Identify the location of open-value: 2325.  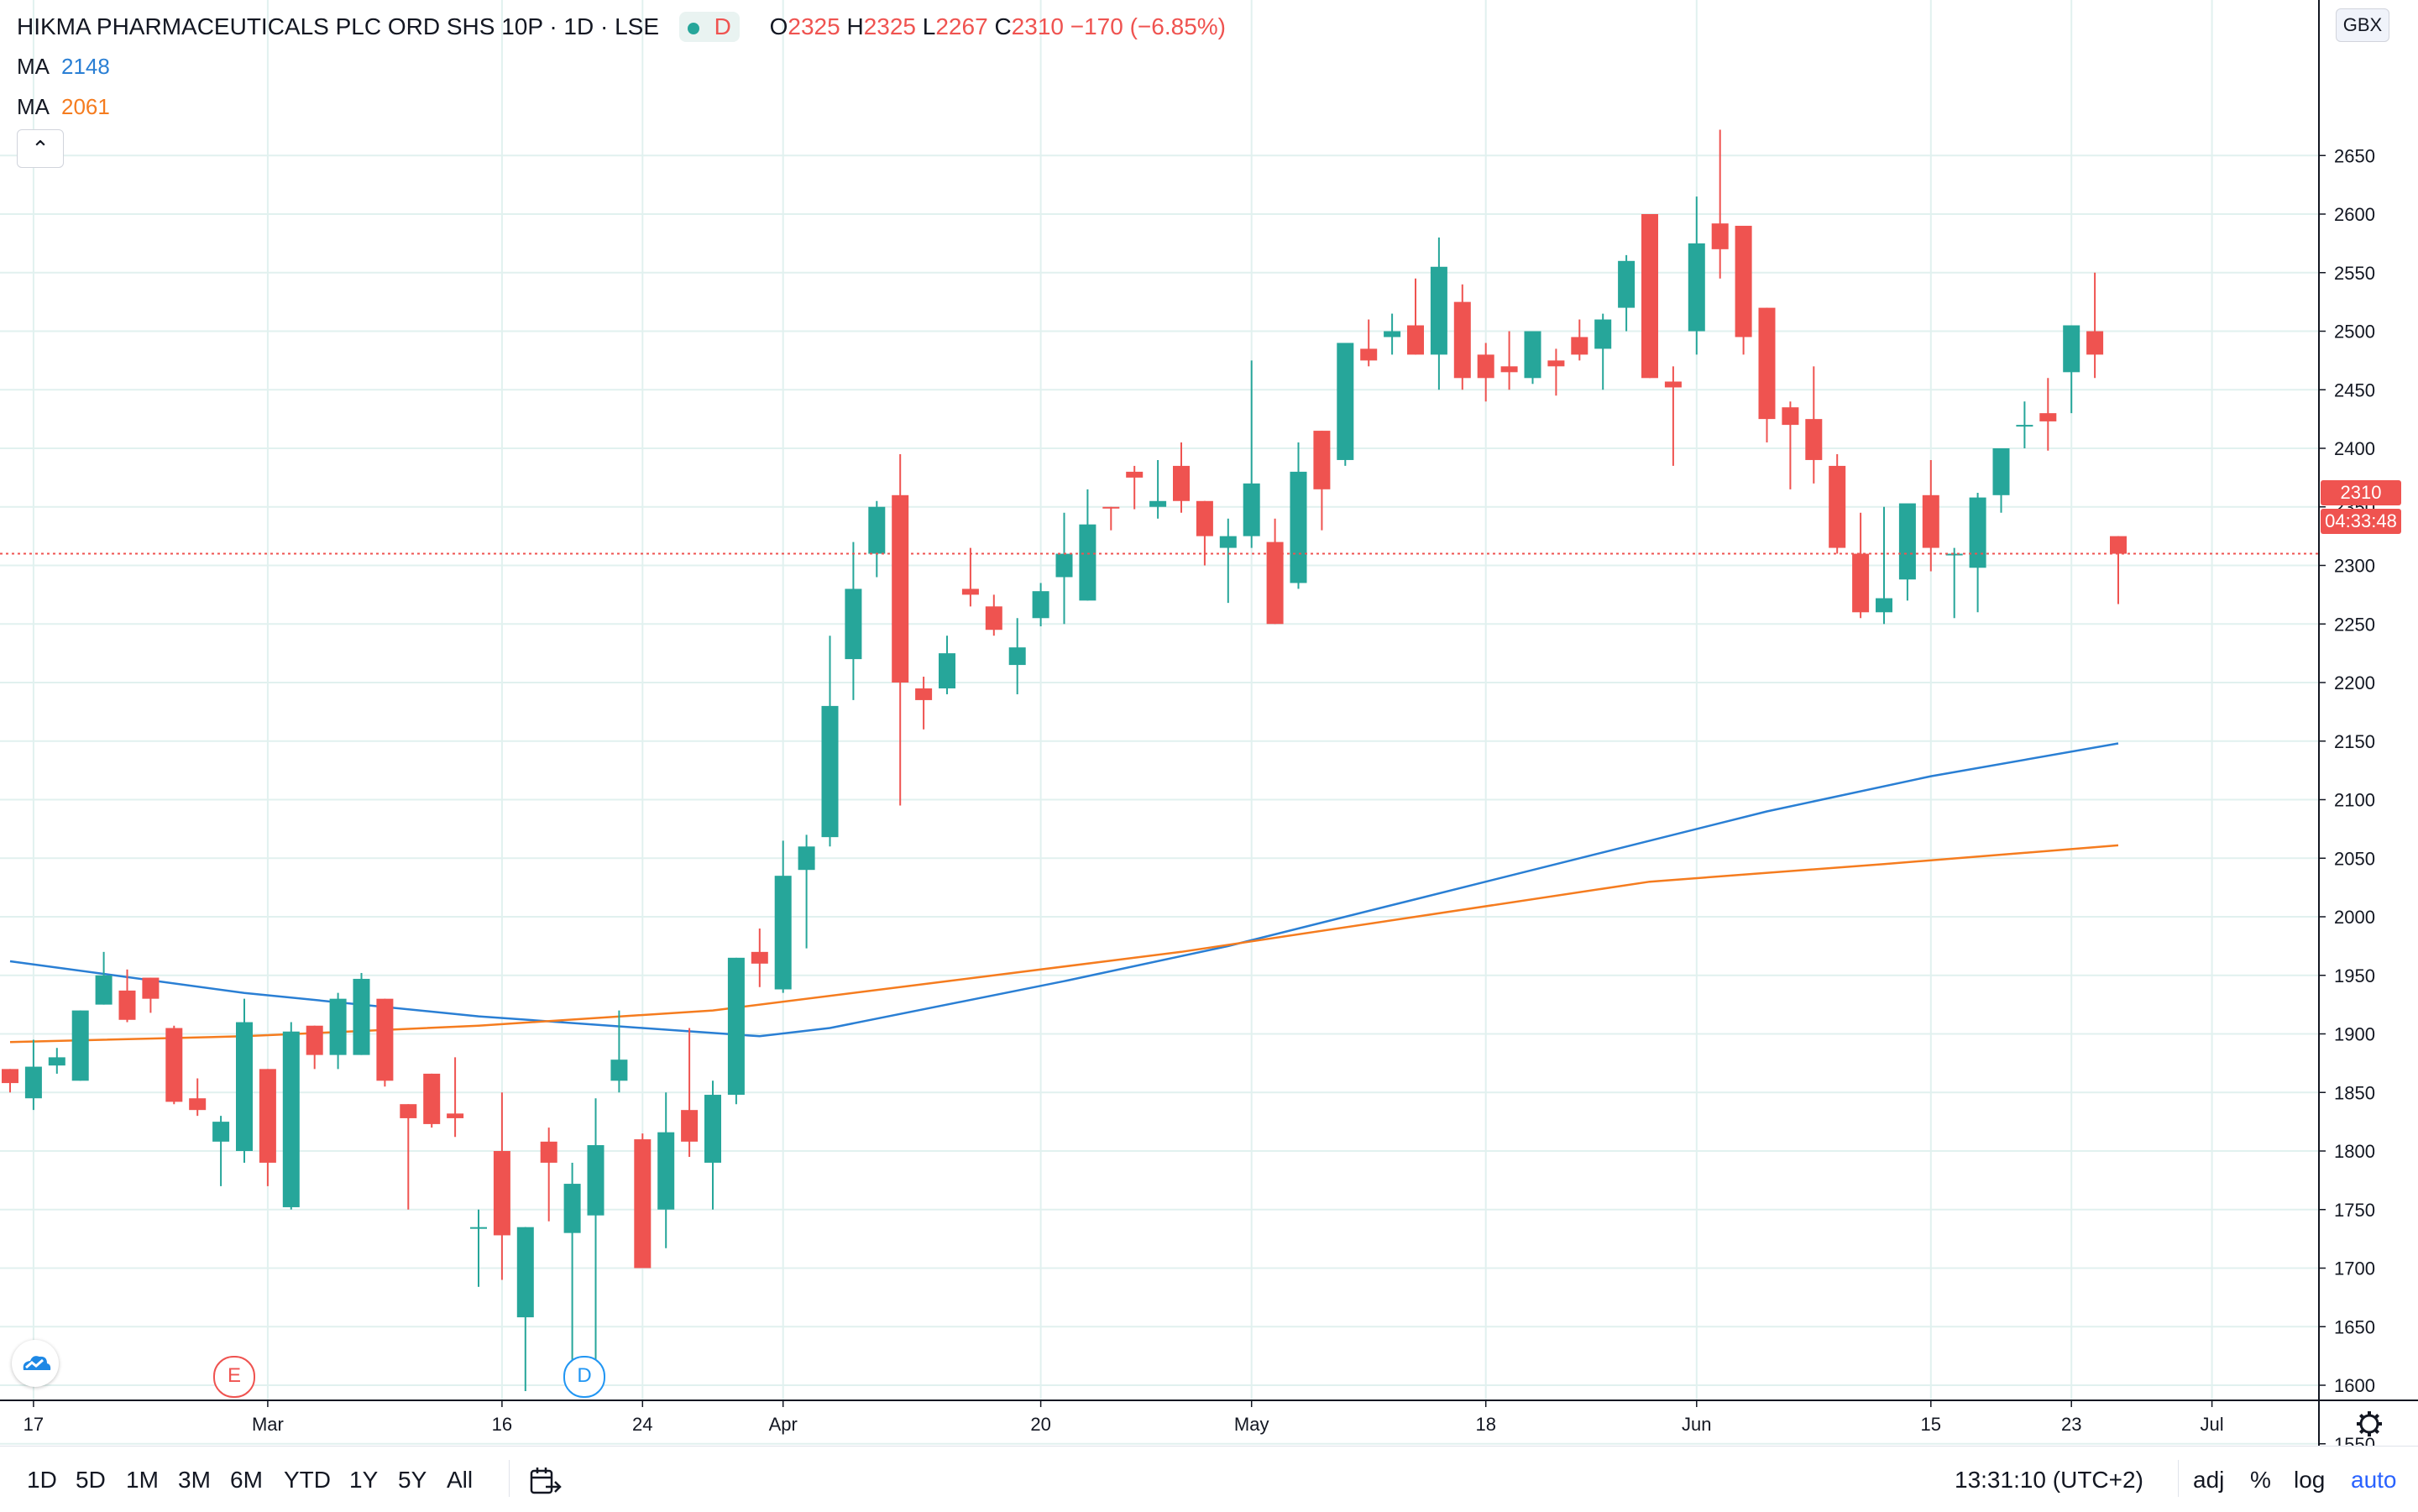
(814, 26).